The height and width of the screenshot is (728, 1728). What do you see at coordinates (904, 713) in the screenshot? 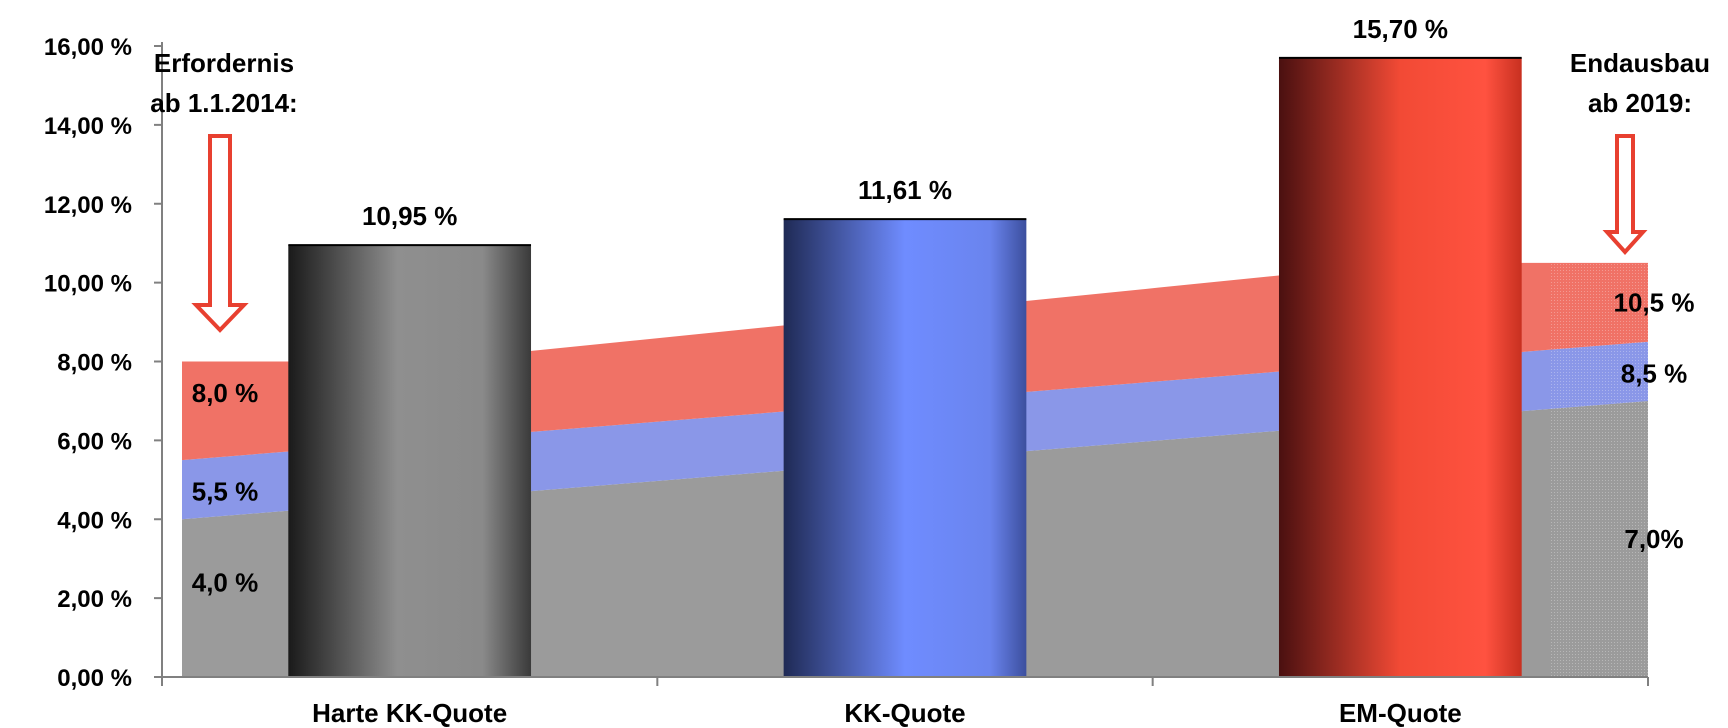
I see `x-category-label-2: KK-Quote` at bounding box center [904, 713].